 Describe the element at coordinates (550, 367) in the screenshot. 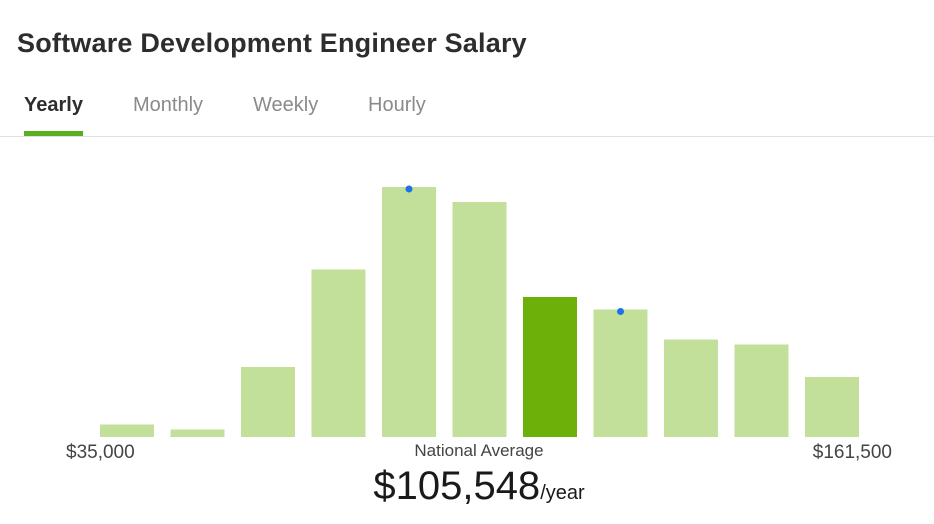

I see `histogram-bar-national-average` at that location.